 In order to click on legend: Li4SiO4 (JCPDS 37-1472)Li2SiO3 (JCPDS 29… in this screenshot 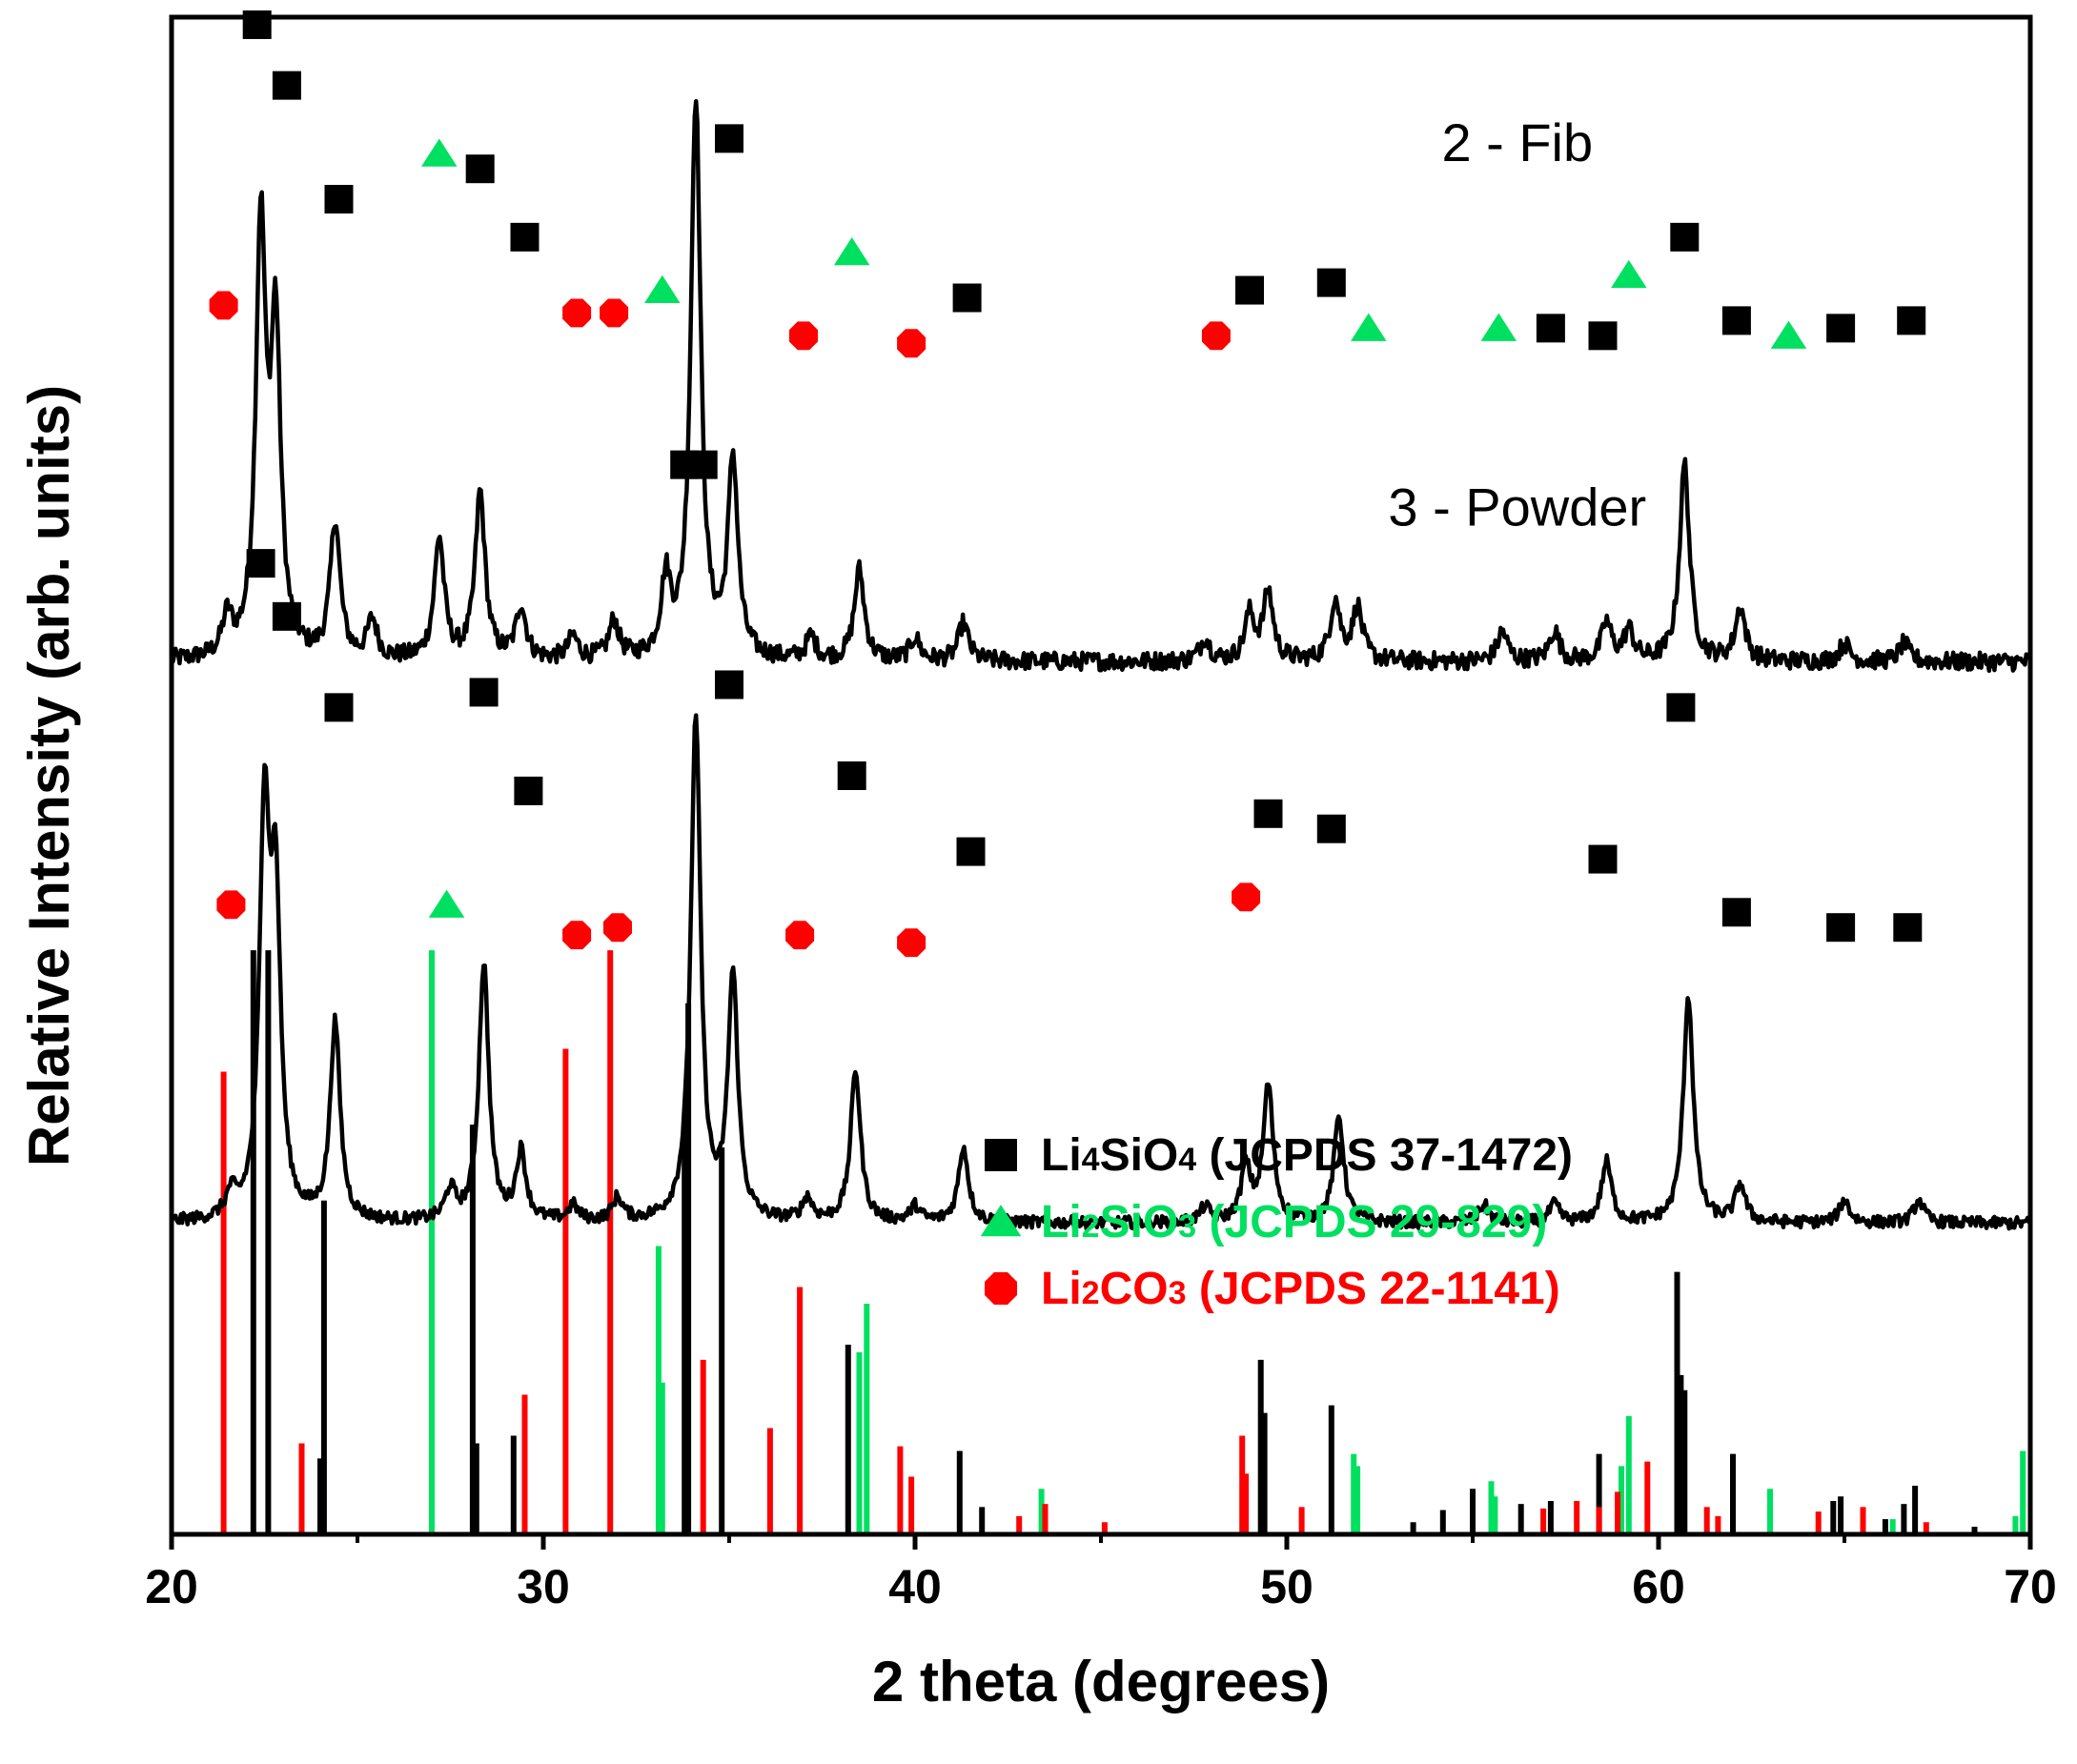, I will do `click(1276, 1222)`.